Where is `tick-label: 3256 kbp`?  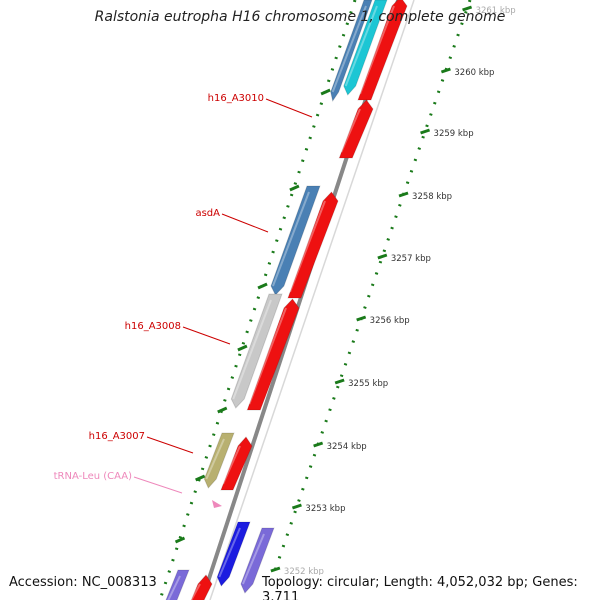
tick-label: 3256 kbp is located at coordinates (390, 321).